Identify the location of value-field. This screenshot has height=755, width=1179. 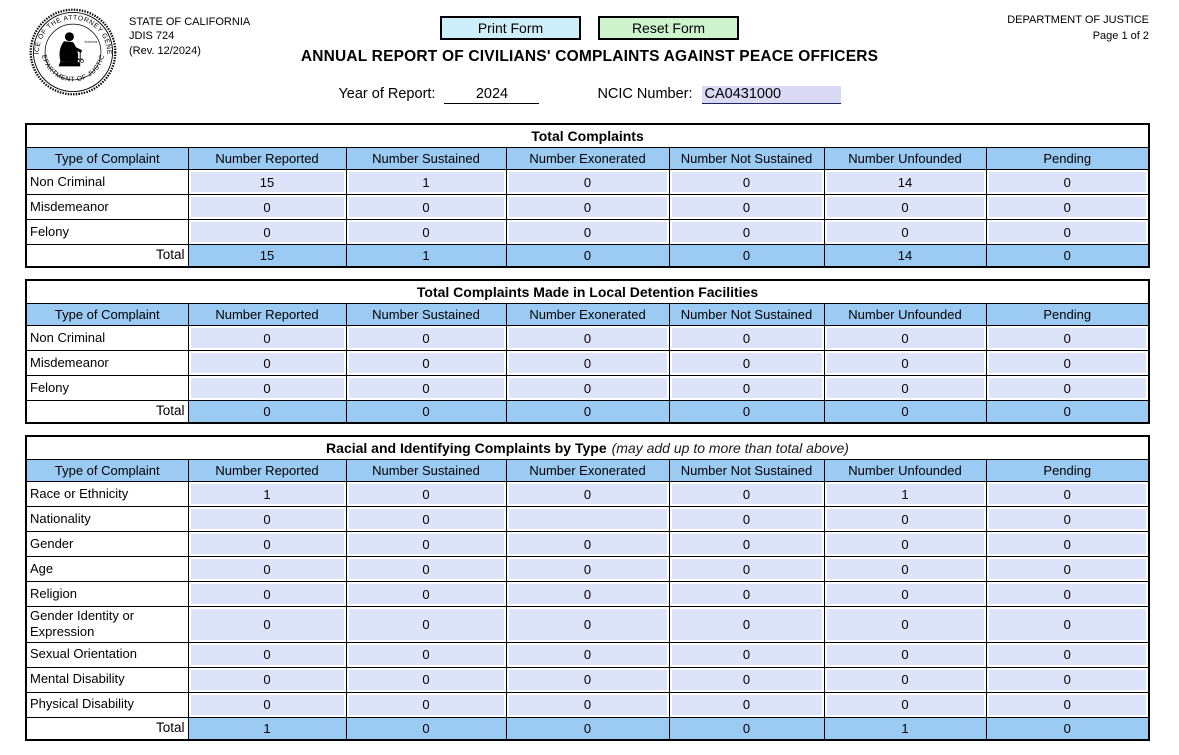
(587, 519).